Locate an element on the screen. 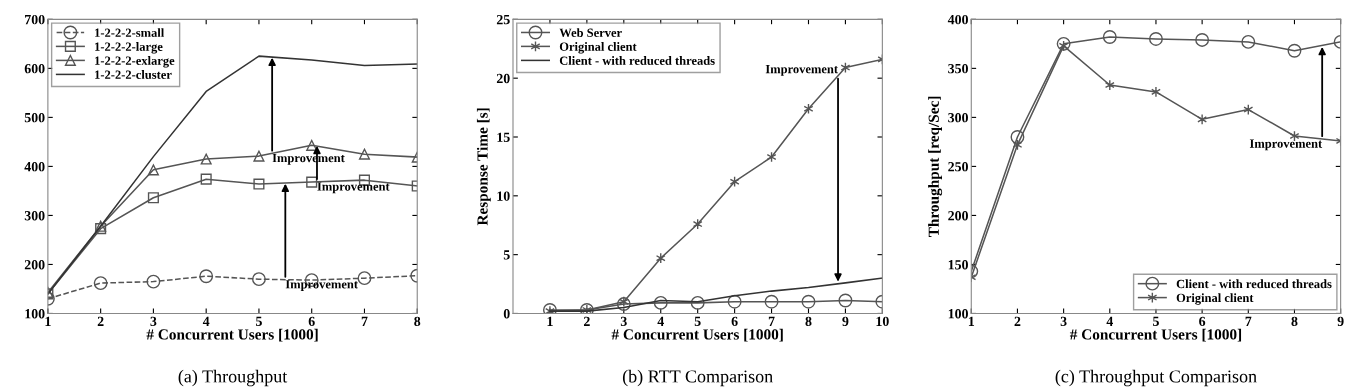 The height and width of the screenshot is (387, 1368). y-tick-label: 350 is located at coordinates (958, 68).